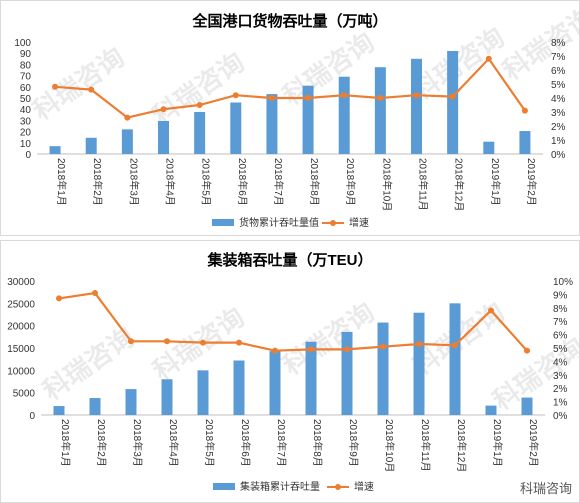  What do you see at coordinates (26, 65) in the screenshot?
I see `y-left-tick-label: 80` at bounding box center [26, 65].